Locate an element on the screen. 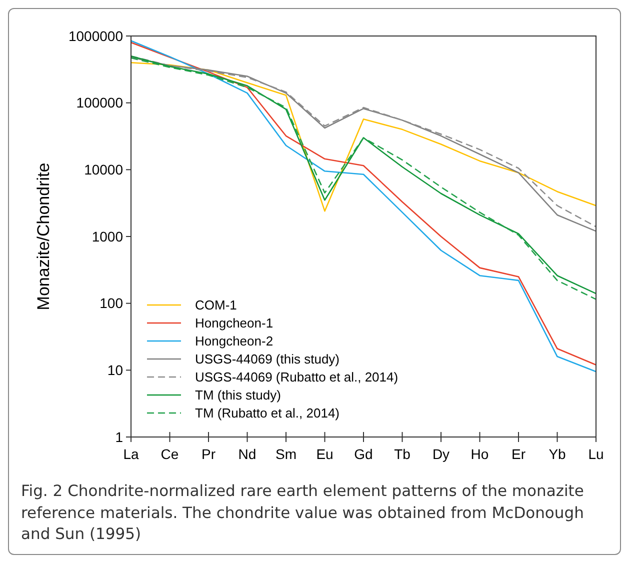 The image size is (629, 573). x-tick-label: Pr is located at coordinates (209, 454).